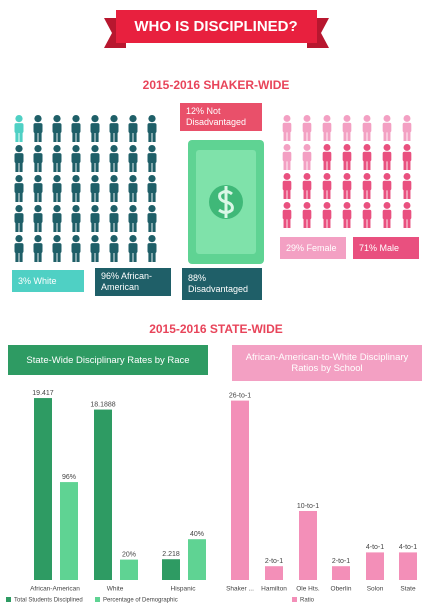  What do you see at coordinates (102, 404) in the screenshot?
I see `value-label: 18.1888` at bounding box center [102, 404].